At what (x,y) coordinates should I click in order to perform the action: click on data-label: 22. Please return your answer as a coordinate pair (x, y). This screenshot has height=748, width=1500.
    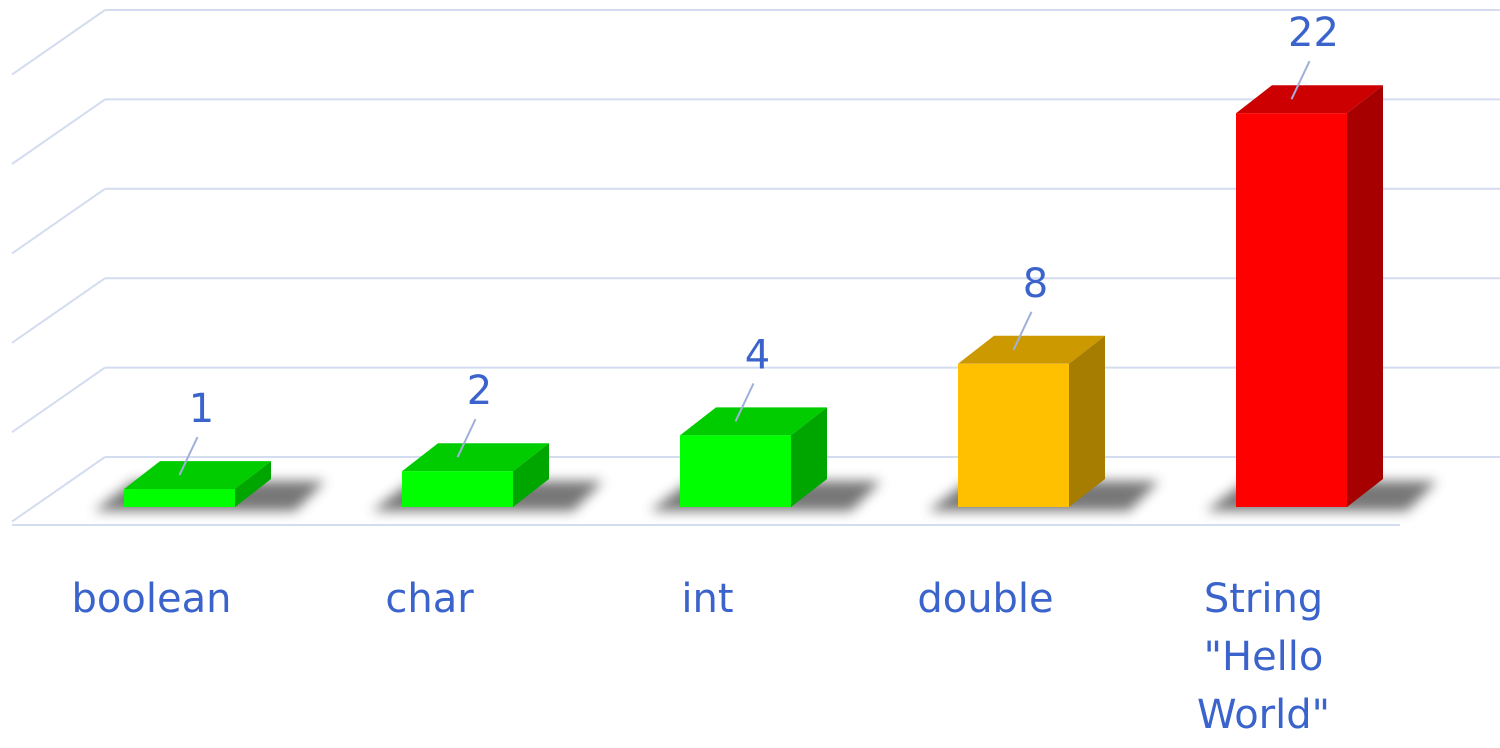
    Looking at the image, I should click on (1313, 33).